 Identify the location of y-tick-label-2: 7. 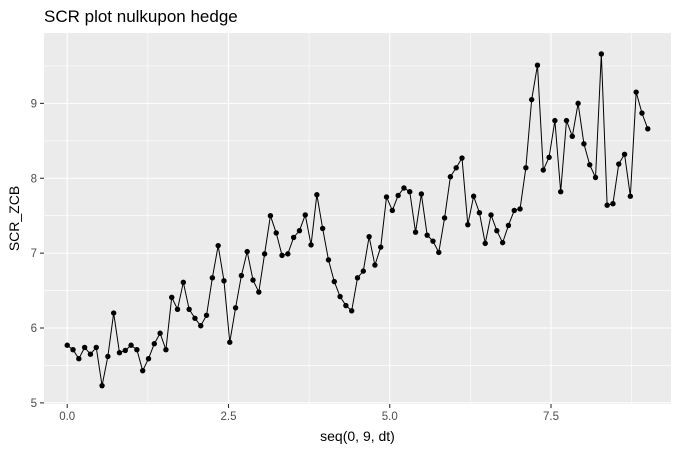
(34, 254).